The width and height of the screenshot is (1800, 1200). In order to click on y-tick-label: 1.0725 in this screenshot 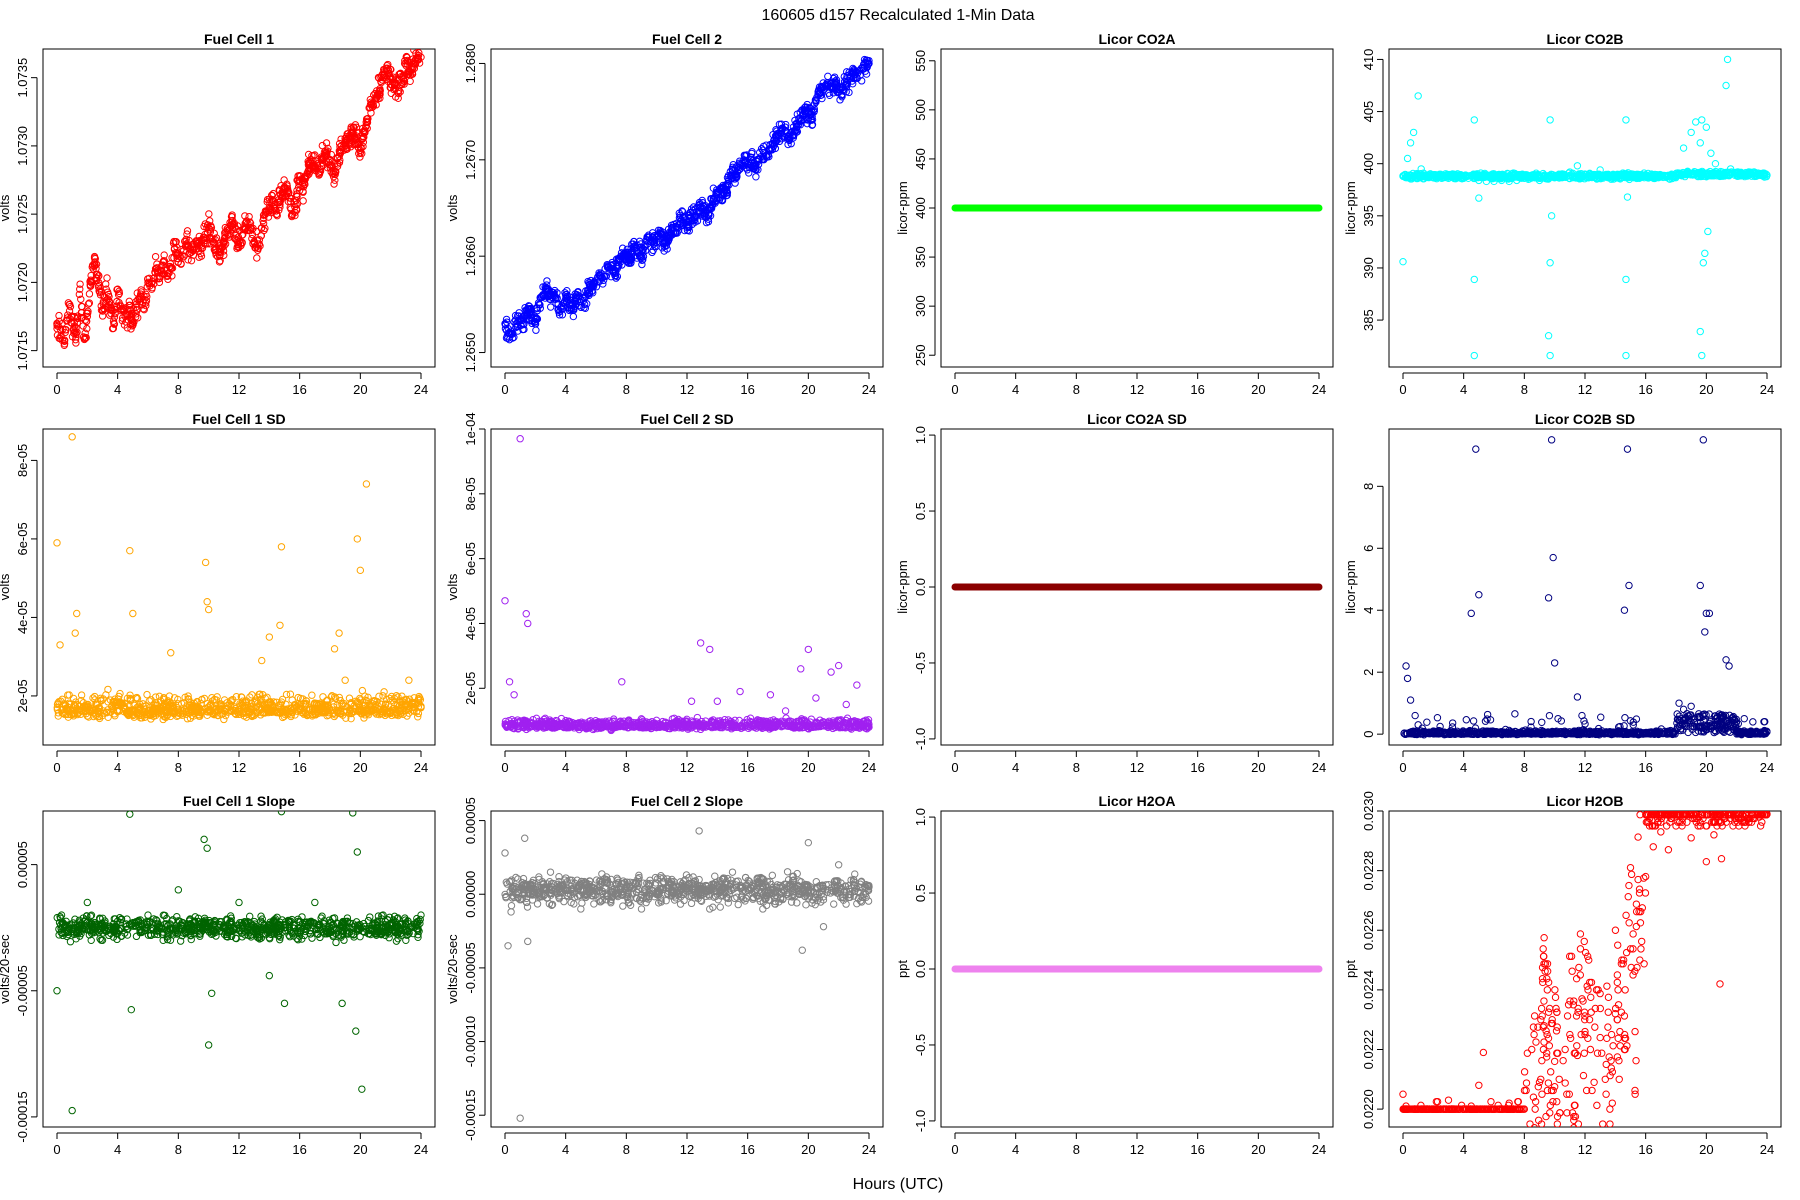, I will do `click(22, 214)`.